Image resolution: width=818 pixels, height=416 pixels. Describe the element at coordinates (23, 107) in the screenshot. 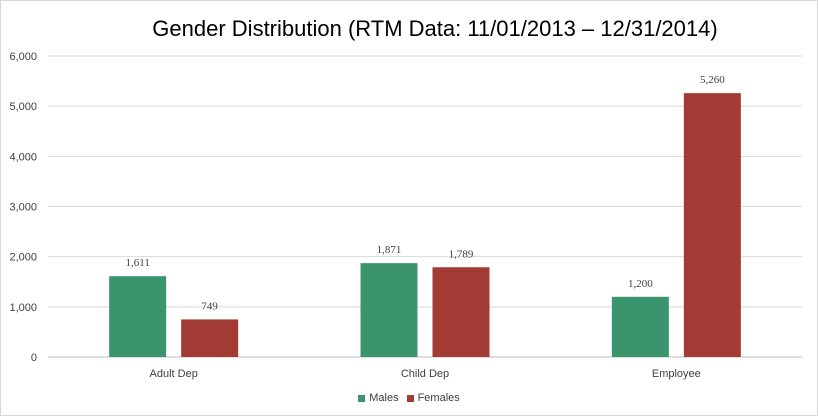

I see `y-tick-label: 5,000` at that location.